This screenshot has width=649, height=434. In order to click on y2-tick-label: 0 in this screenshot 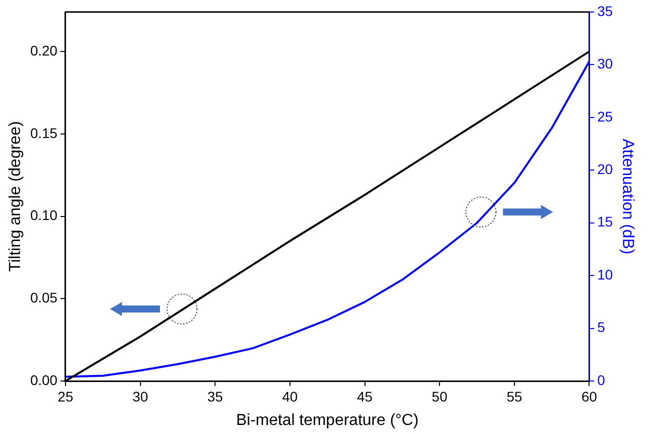, I will do `click(601, 380)`.